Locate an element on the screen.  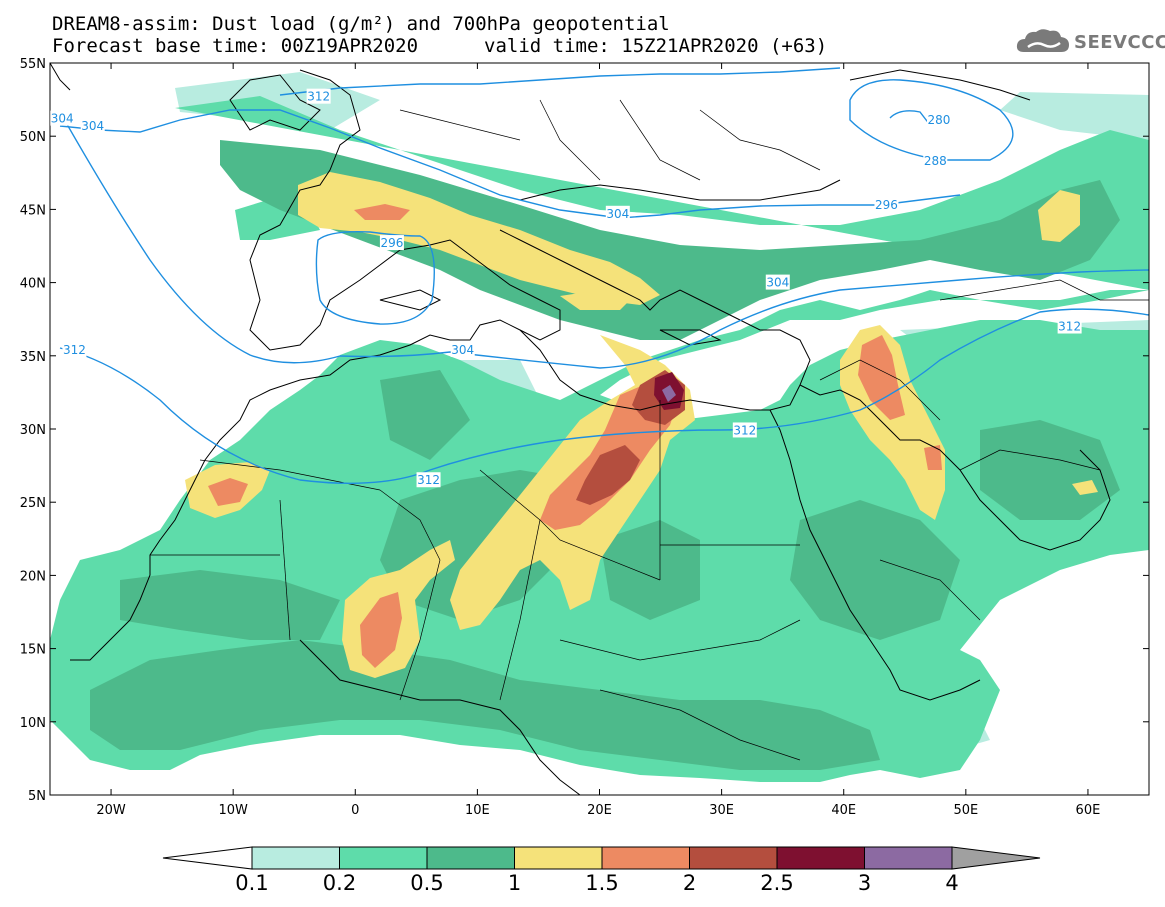
cloud-icon is located at coordinates (1042, 40).